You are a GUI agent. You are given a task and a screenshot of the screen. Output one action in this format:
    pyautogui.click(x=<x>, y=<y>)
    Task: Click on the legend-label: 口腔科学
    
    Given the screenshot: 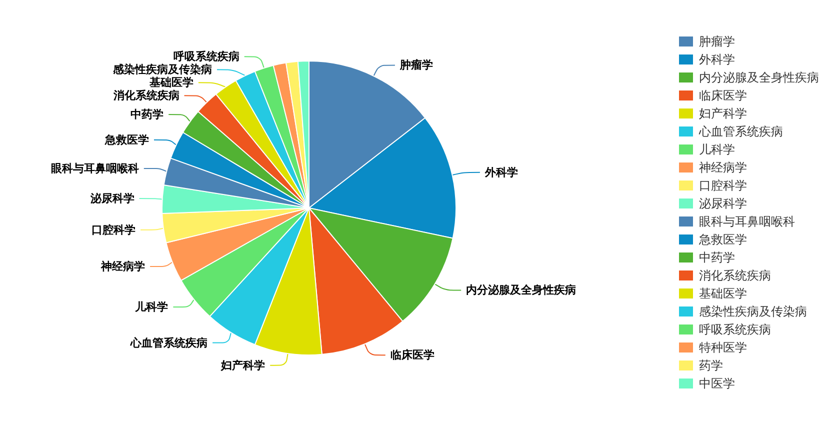 What is the action you would take?
    pyautogui.click(x=723, y=185)
    